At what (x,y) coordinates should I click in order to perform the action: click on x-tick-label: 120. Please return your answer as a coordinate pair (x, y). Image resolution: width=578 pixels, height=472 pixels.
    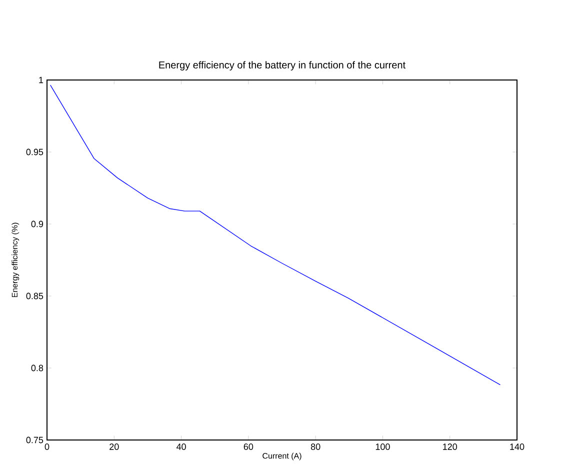
    Looking at the image, I should click on (450, 447).